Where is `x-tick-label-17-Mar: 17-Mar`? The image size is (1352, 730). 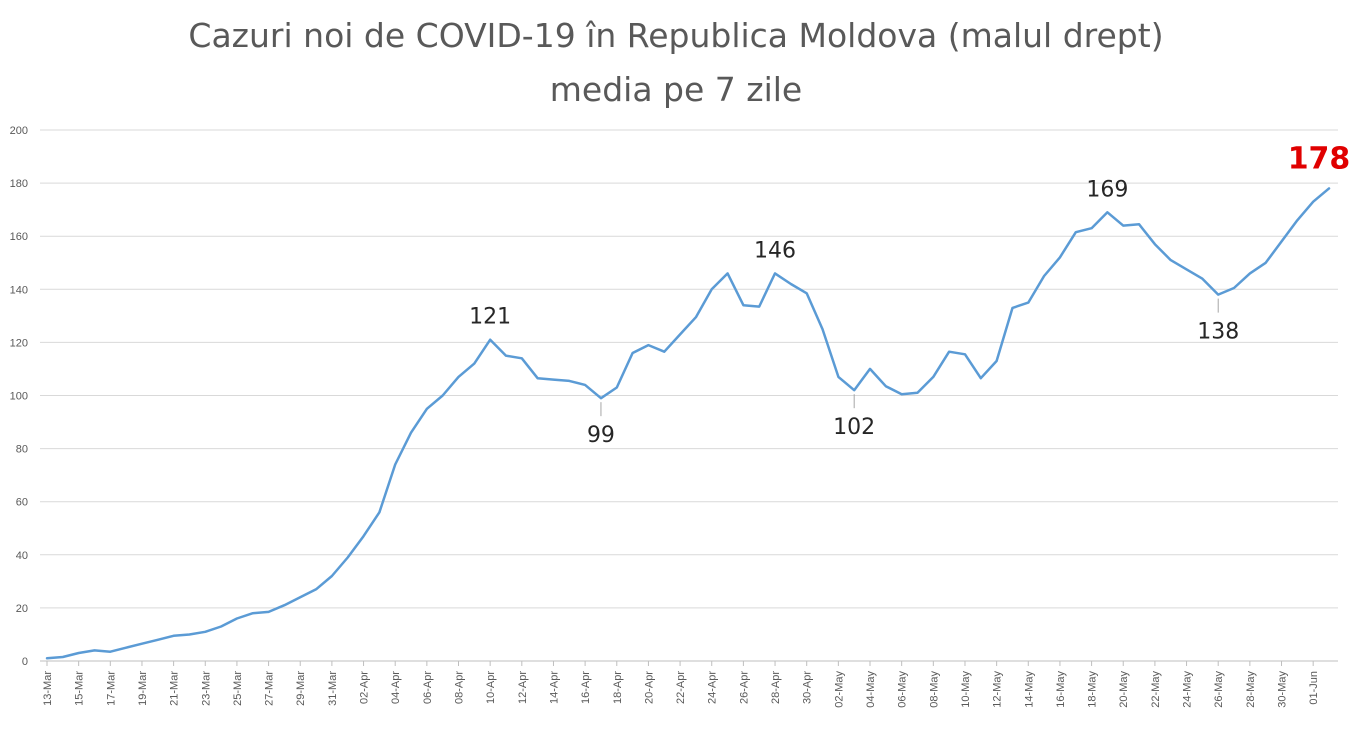 x-tick-label-17-Mar: 17-Mar is located at coordinates (111, 688).